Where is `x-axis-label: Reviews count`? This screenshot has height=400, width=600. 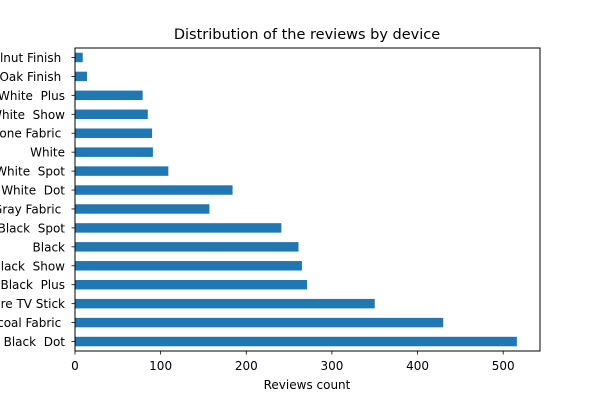
x-axis-label: Reviews count is located at coordinates (307, 385).